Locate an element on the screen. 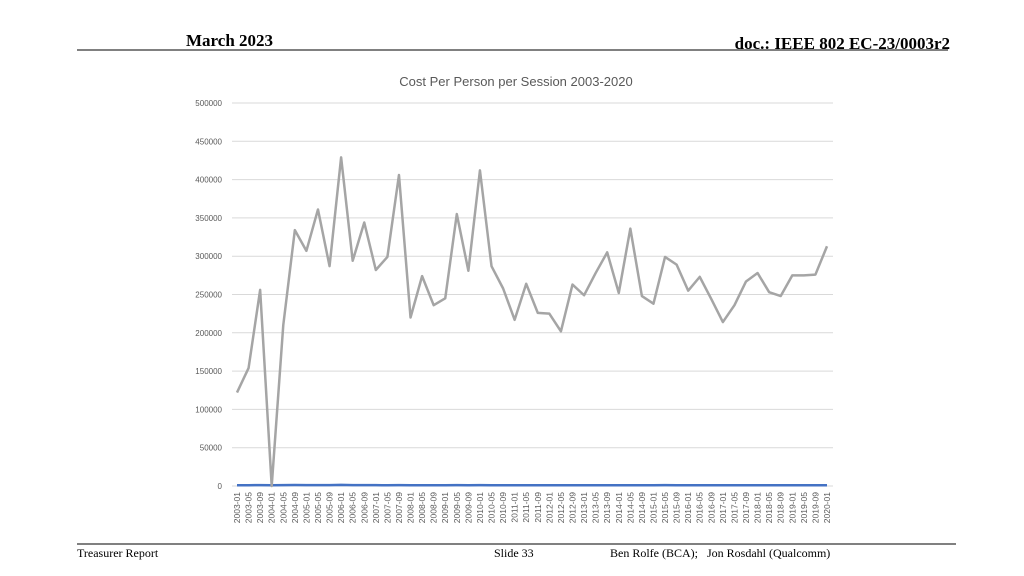 The width and height of the screenshot is (1024, 576). x-tick-label: 2013-09 is located at coordinates (607, 507).